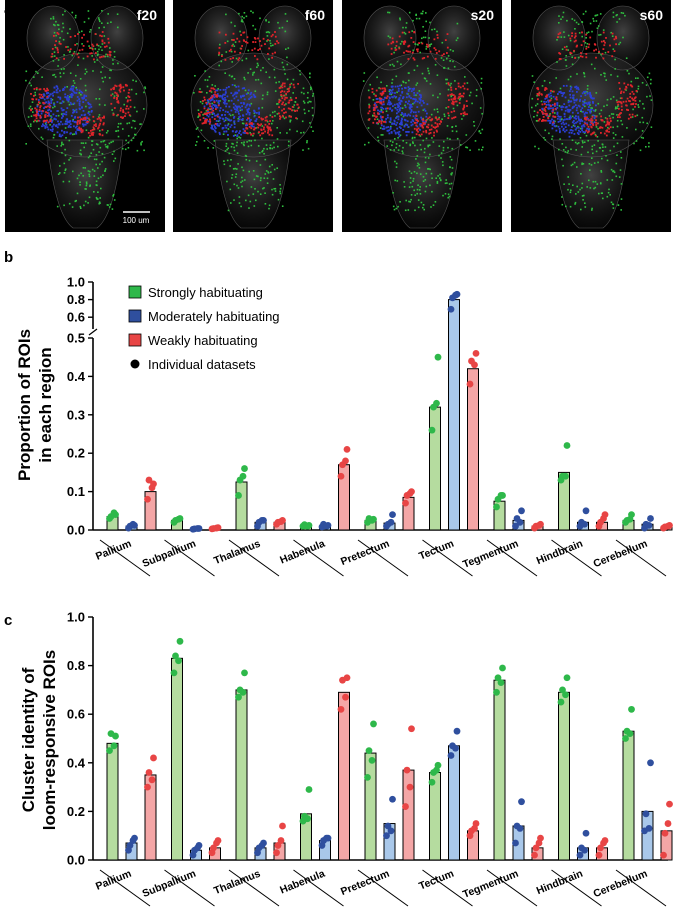 This screenshot has height=923, width=675. Describe the element at coordinates (203, 340) in the screenshot. I see `legend-label: Weakly habituating` at that location.